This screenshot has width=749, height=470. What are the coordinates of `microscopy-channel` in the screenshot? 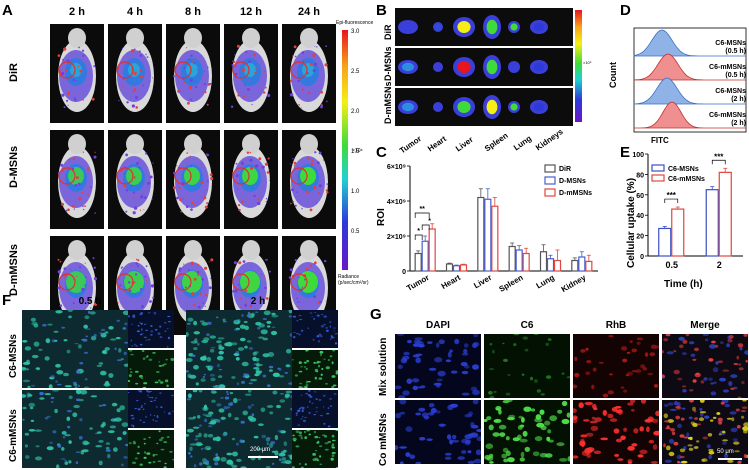 It's located at (705, 432).